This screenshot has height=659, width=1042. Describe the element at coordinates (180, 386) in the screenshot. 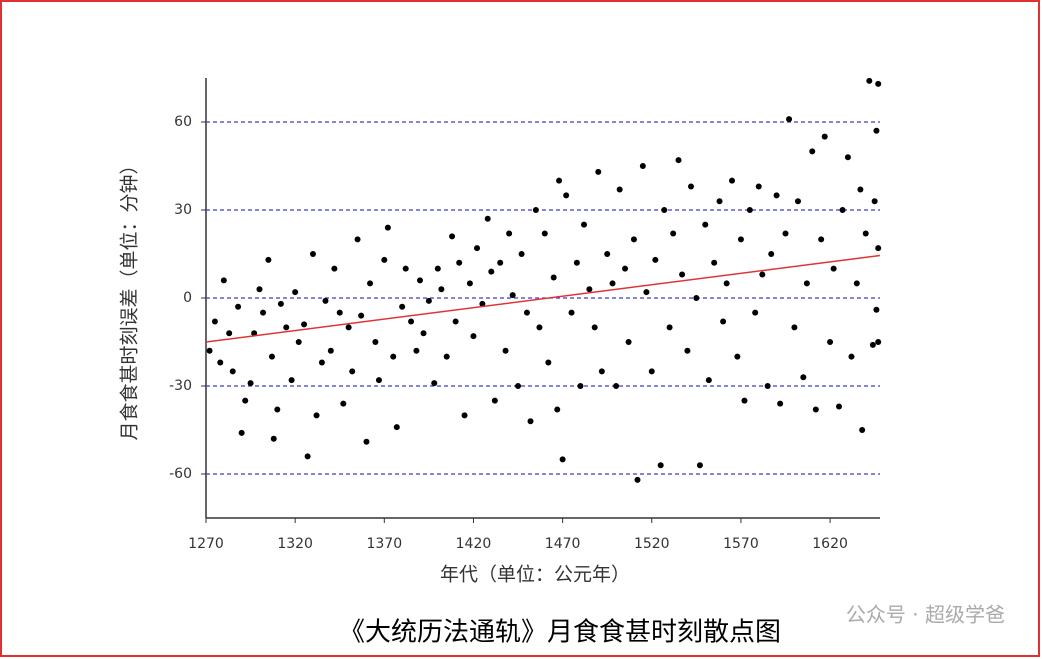

I see `y-tick-label: -30` at that location.